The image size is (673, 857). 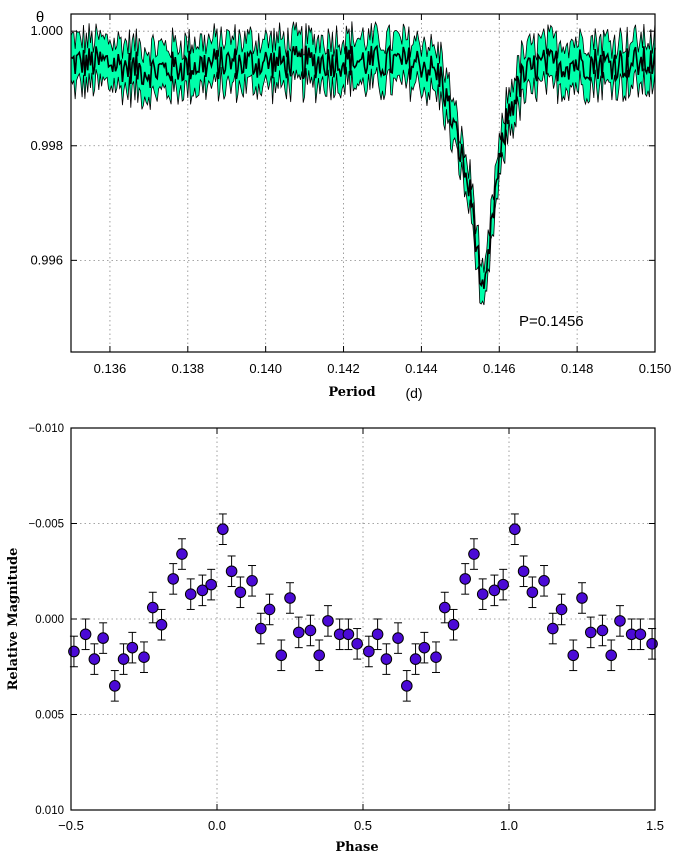 What do you see at coordinates (46, 30) in the screenshot?
I see `y-tick-label: 1.000` at bounding box center [46, 30].